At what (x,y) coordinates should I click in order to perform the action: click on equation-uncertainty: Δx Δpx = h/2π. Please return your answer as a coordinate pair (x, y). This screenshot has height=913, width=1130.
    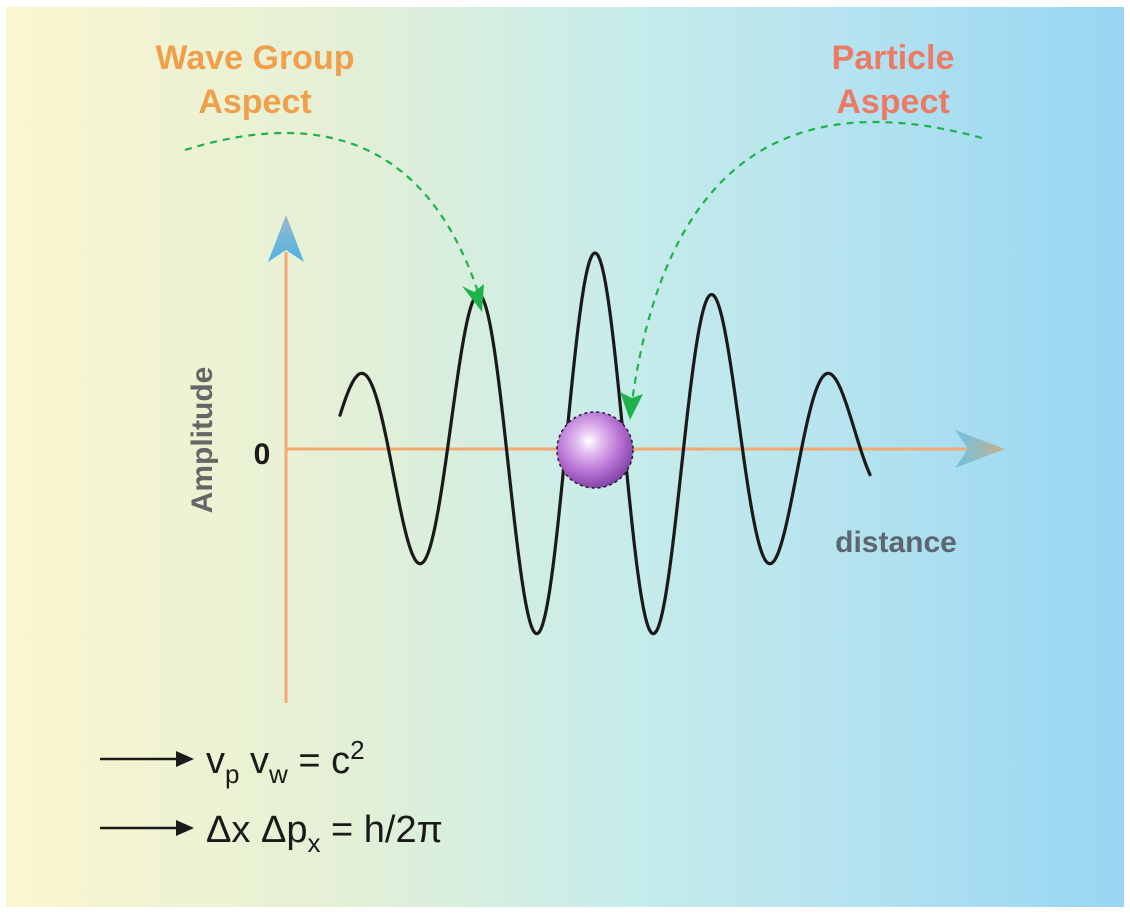
    Looking at the image, I should click on (324, 833).